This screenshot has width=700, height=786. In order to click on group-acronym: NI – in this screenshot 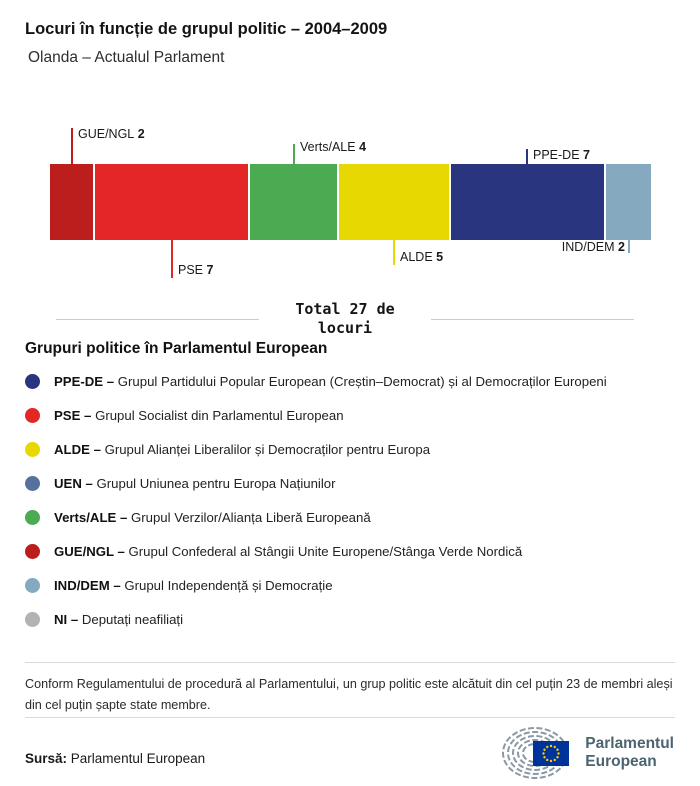, I will do `click(66, 619)`.